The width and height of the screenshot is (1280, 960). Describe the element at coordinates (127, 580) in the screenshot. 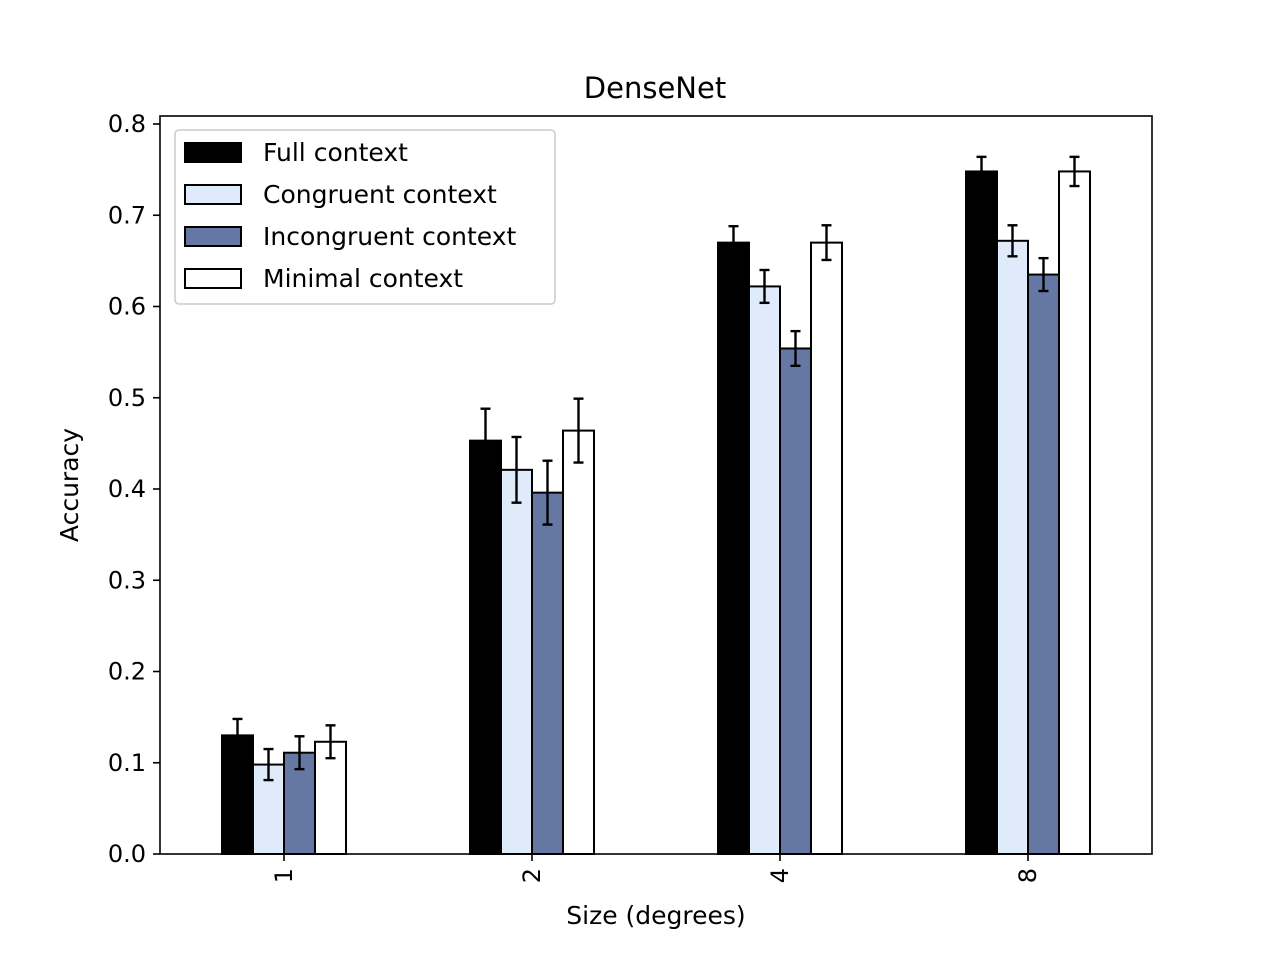

I see `y-tick-label: 0.3` at that location.